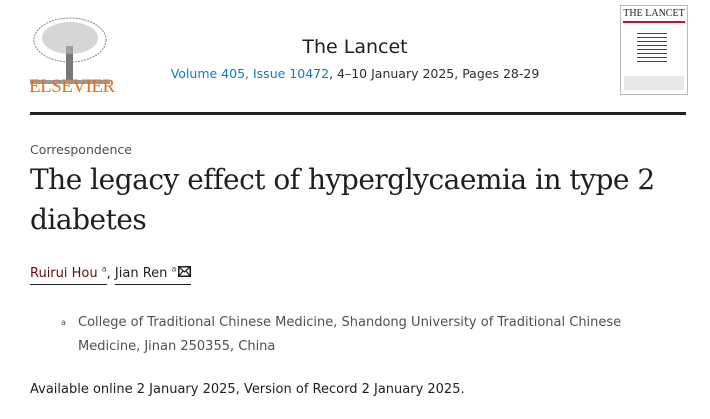 Image resolution: width=710 pixels, height=419 pixels. What do you see at coordinates (185, 272) in the screenshot?
I see `envelope-icon` at bounding box center [185, 272].